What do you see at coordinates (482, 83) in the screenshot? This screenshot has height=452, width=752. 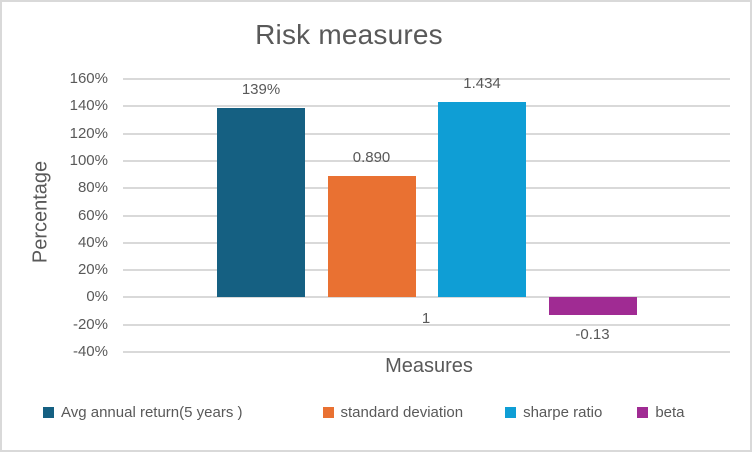 I see `bar-data-label: 1.434` at bounding box center [482, 83].